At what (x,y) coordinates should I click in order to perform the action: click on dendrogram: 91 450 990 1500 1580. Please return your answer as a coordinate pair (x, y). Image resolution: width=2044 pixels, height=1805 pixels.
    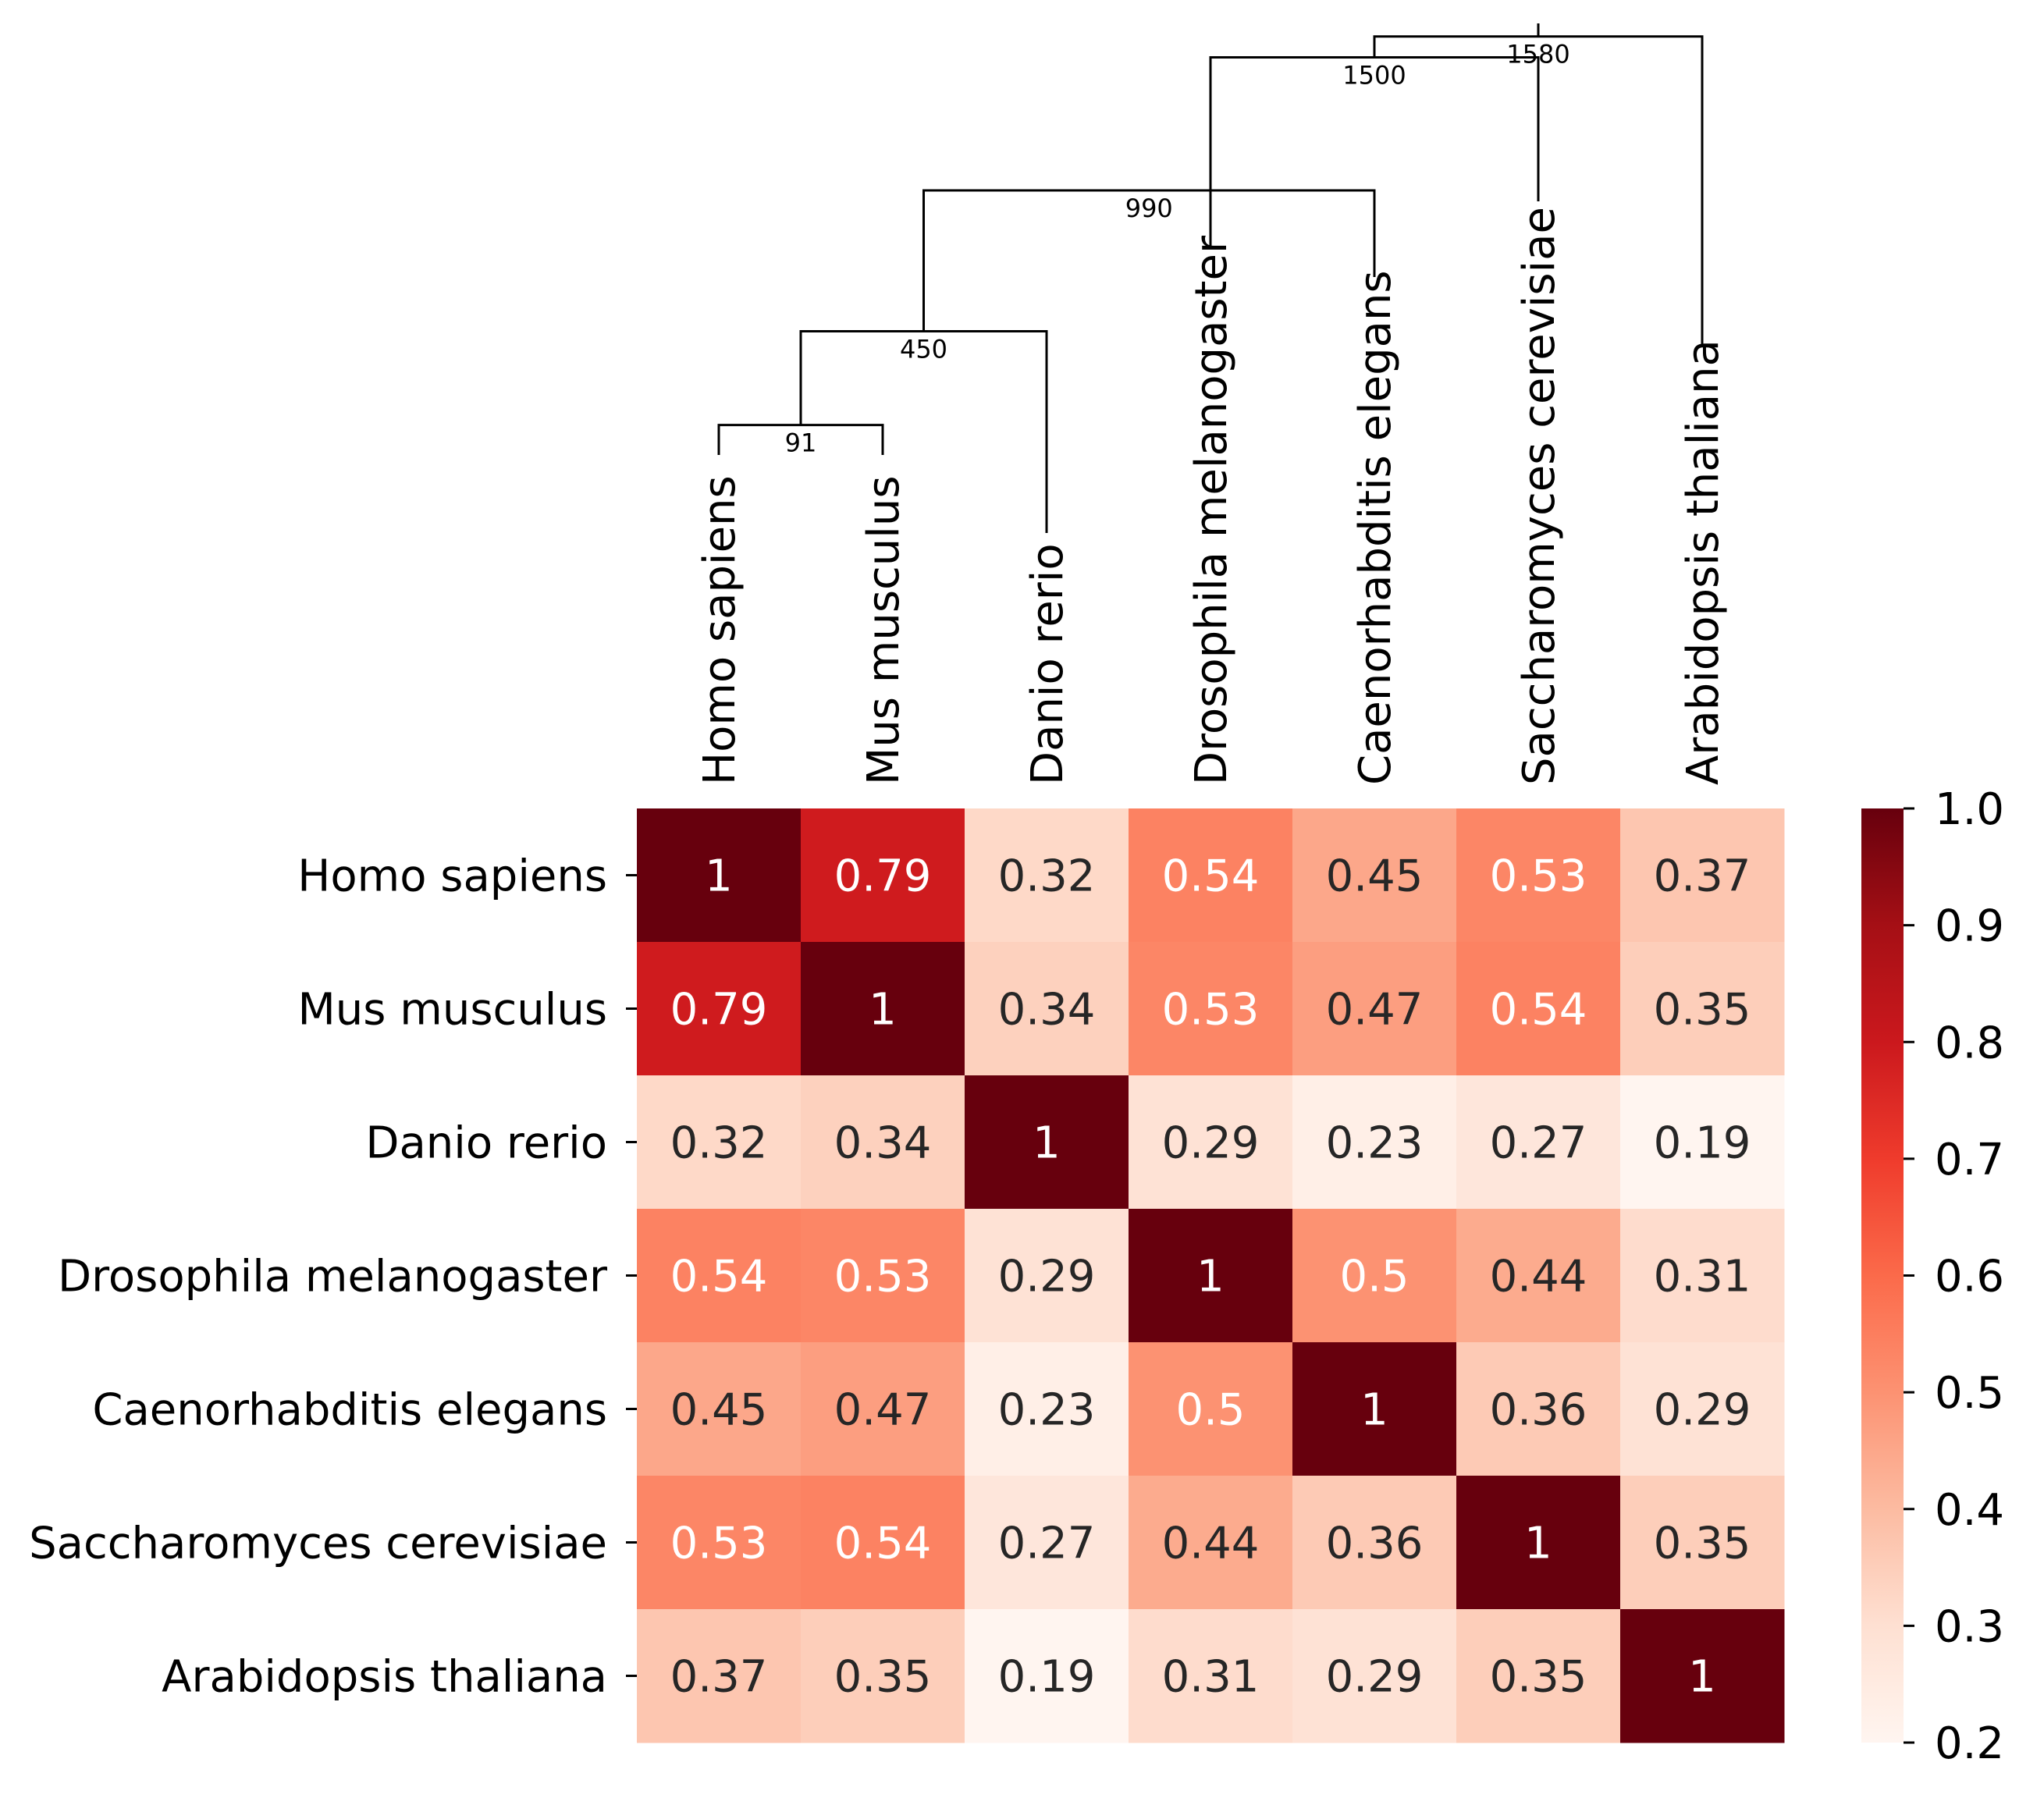
    Looking at the image, I should click on (1210, 278).